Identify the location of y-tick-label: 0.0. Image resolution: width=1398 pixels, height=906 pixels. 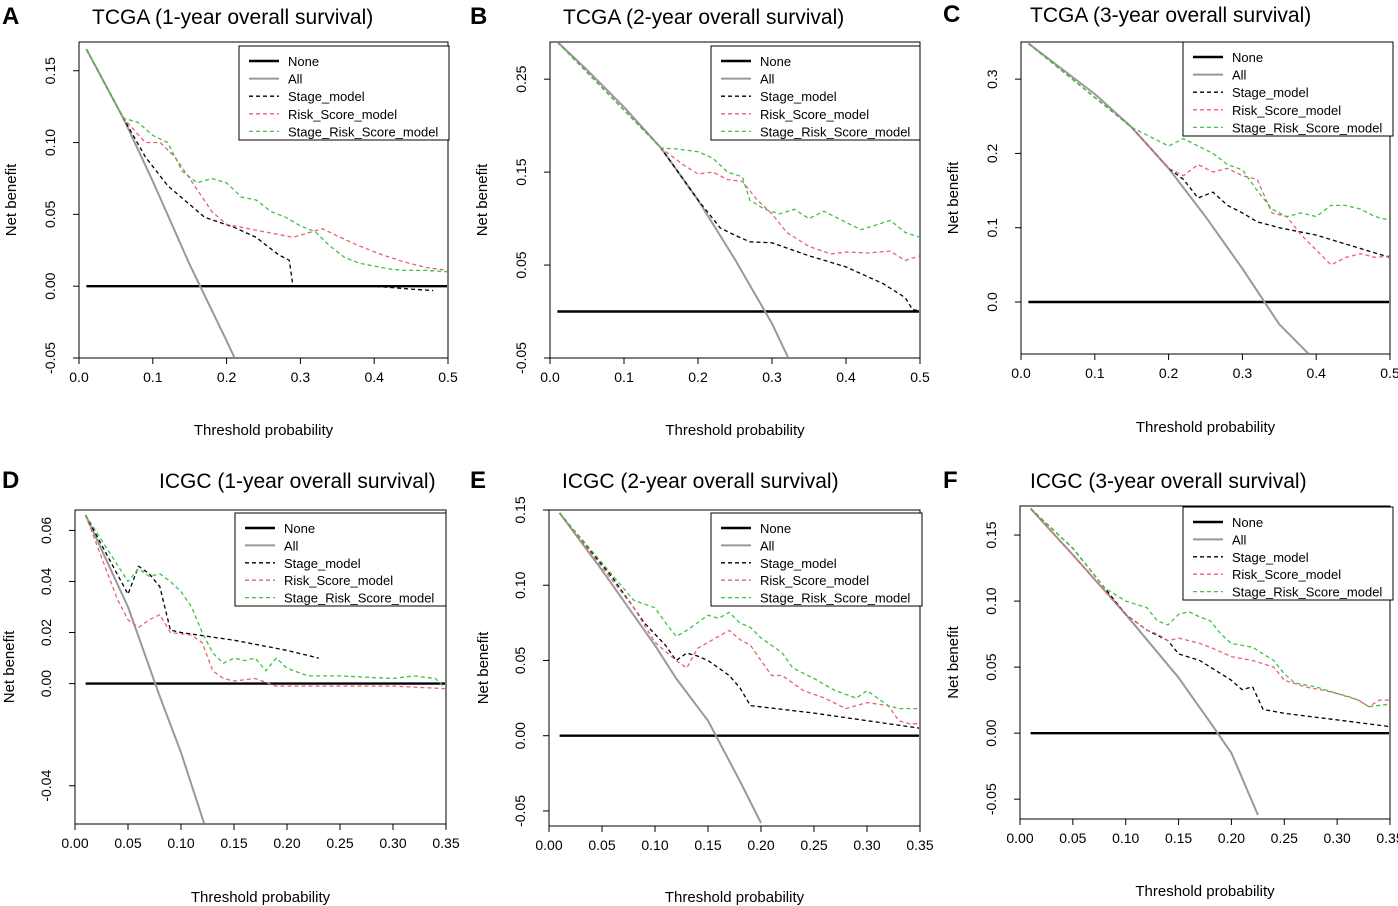
(992, 302).